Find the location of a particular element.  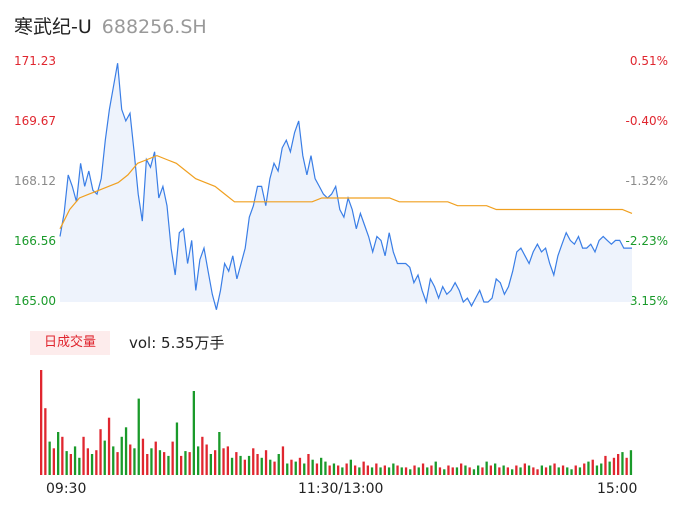

y-left-tick-3: 166.56 is located at coordinates (35, 241).